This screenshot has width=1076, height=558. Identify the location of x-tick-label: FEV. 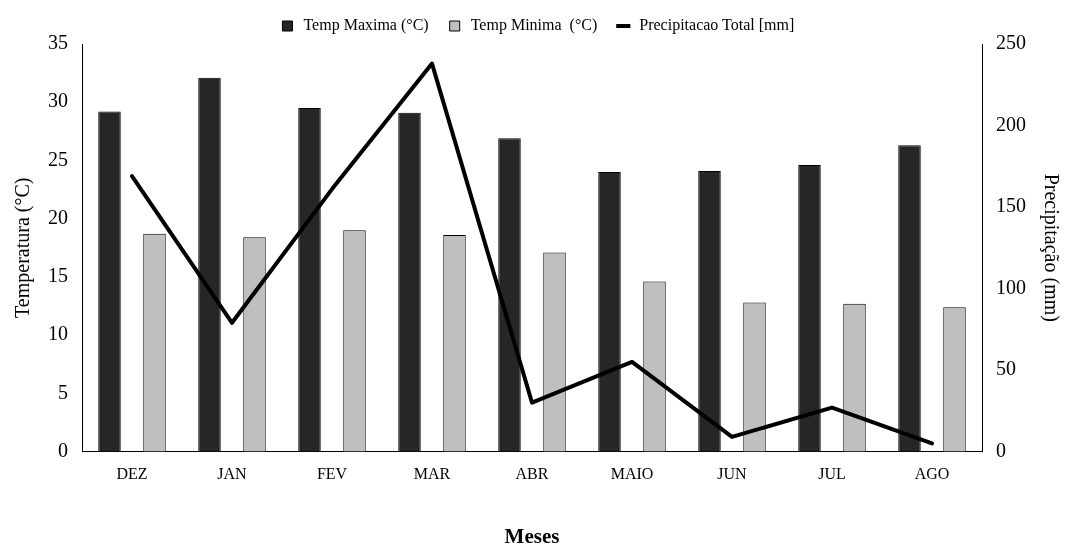
(332, 474).